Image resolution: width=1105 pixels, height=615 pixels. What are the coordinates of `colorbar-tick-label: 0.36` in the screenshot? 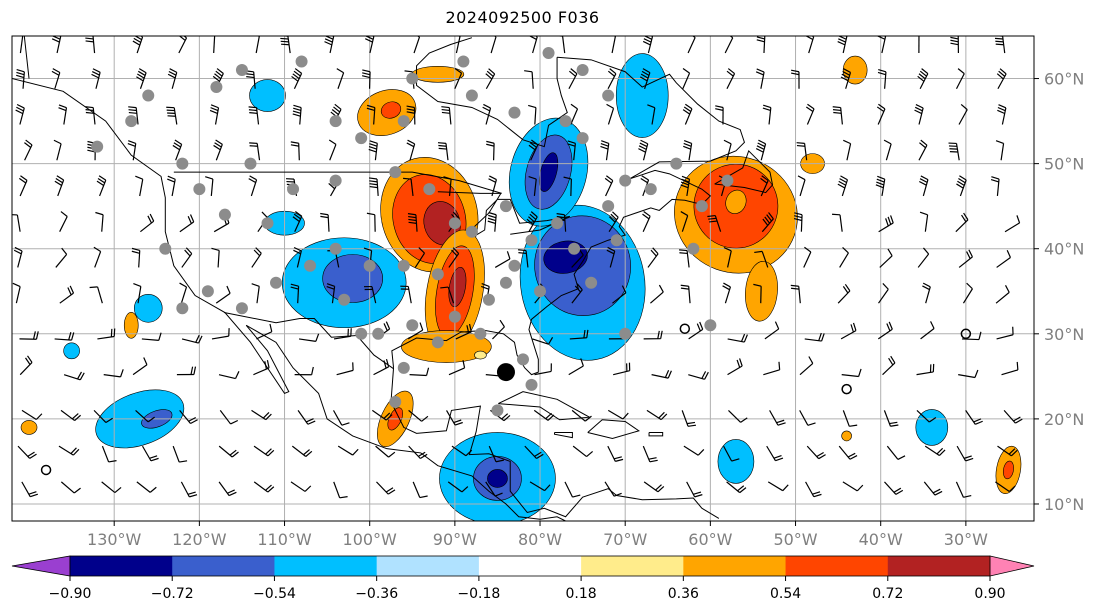 It's located at (683, 594).